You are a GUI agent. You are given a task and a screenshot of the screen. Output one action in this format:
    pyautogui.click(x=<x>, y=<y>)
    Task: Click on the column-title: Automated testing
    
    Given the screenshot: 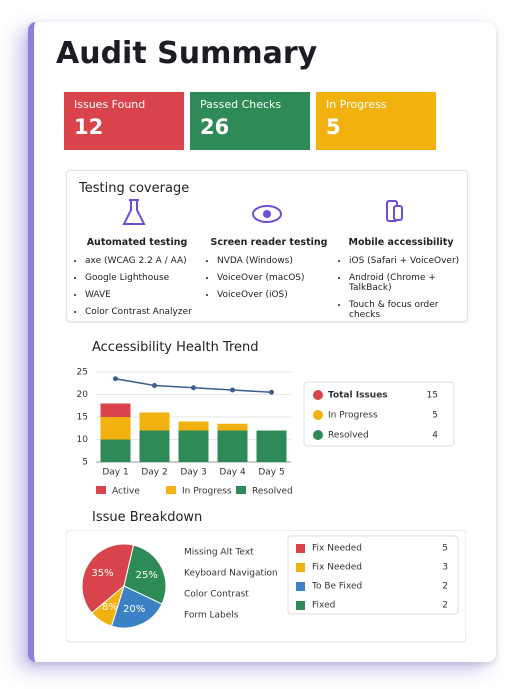 What is the action you would take?
    pyautogui.click(x=137, y=242)
    